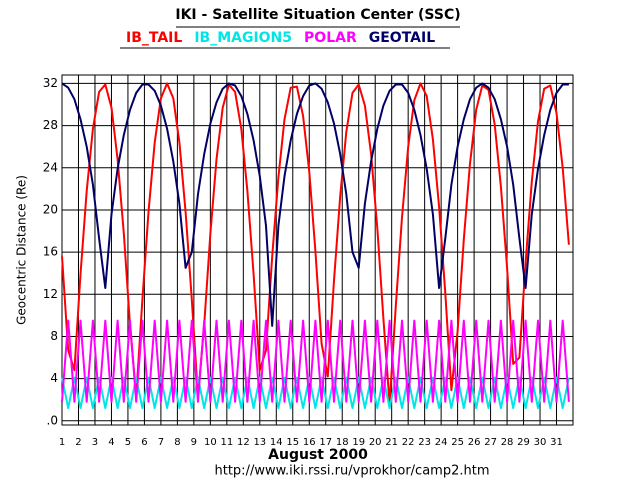 The width and height of the screenshot is (636, 500). What do you see at coordinates (22, 250) in the screenshot?
I see `y-axis-label: Geocentric Distance (Re)` at bounding box center [22, 250].